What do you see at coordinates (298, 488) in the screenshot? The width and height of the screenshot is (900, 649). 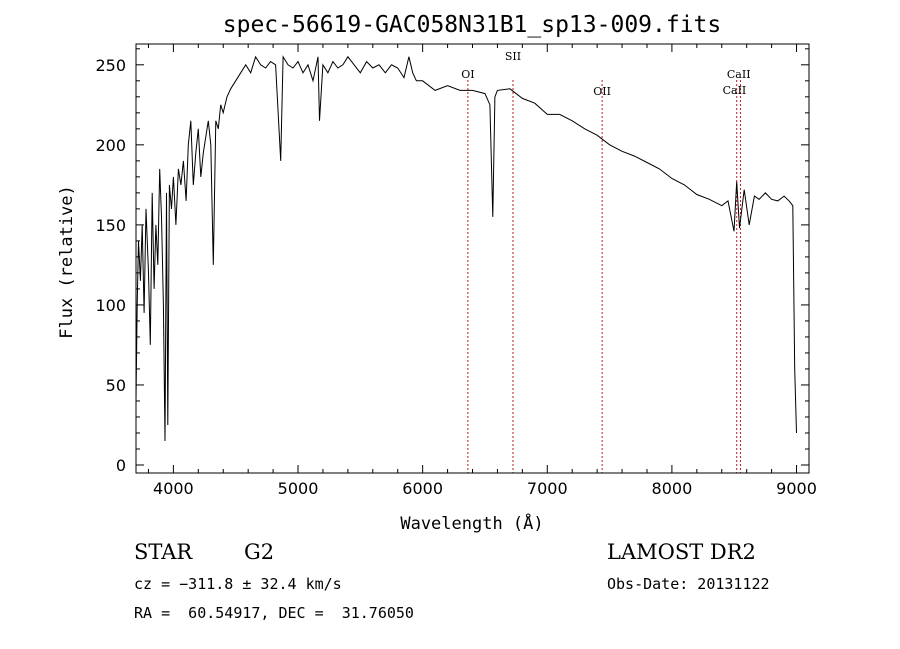 I see `x-tick-label: 5000` at bounding box center [298, 488].